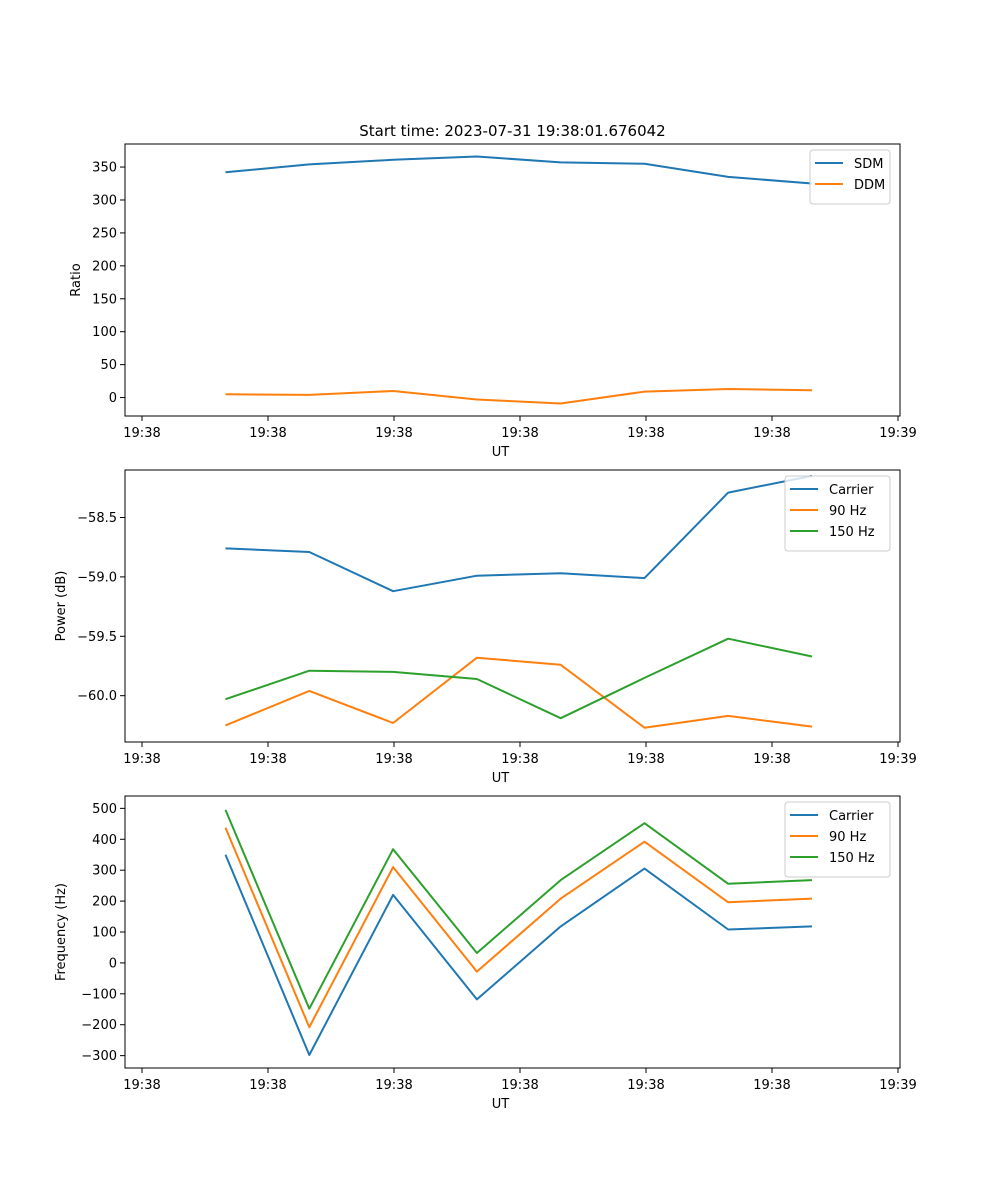 This screenshot has width=1000, height=1200. Describe the element at coordinates (850, 177) in the screenshot. I see `legend: SDM DDM` at that location.